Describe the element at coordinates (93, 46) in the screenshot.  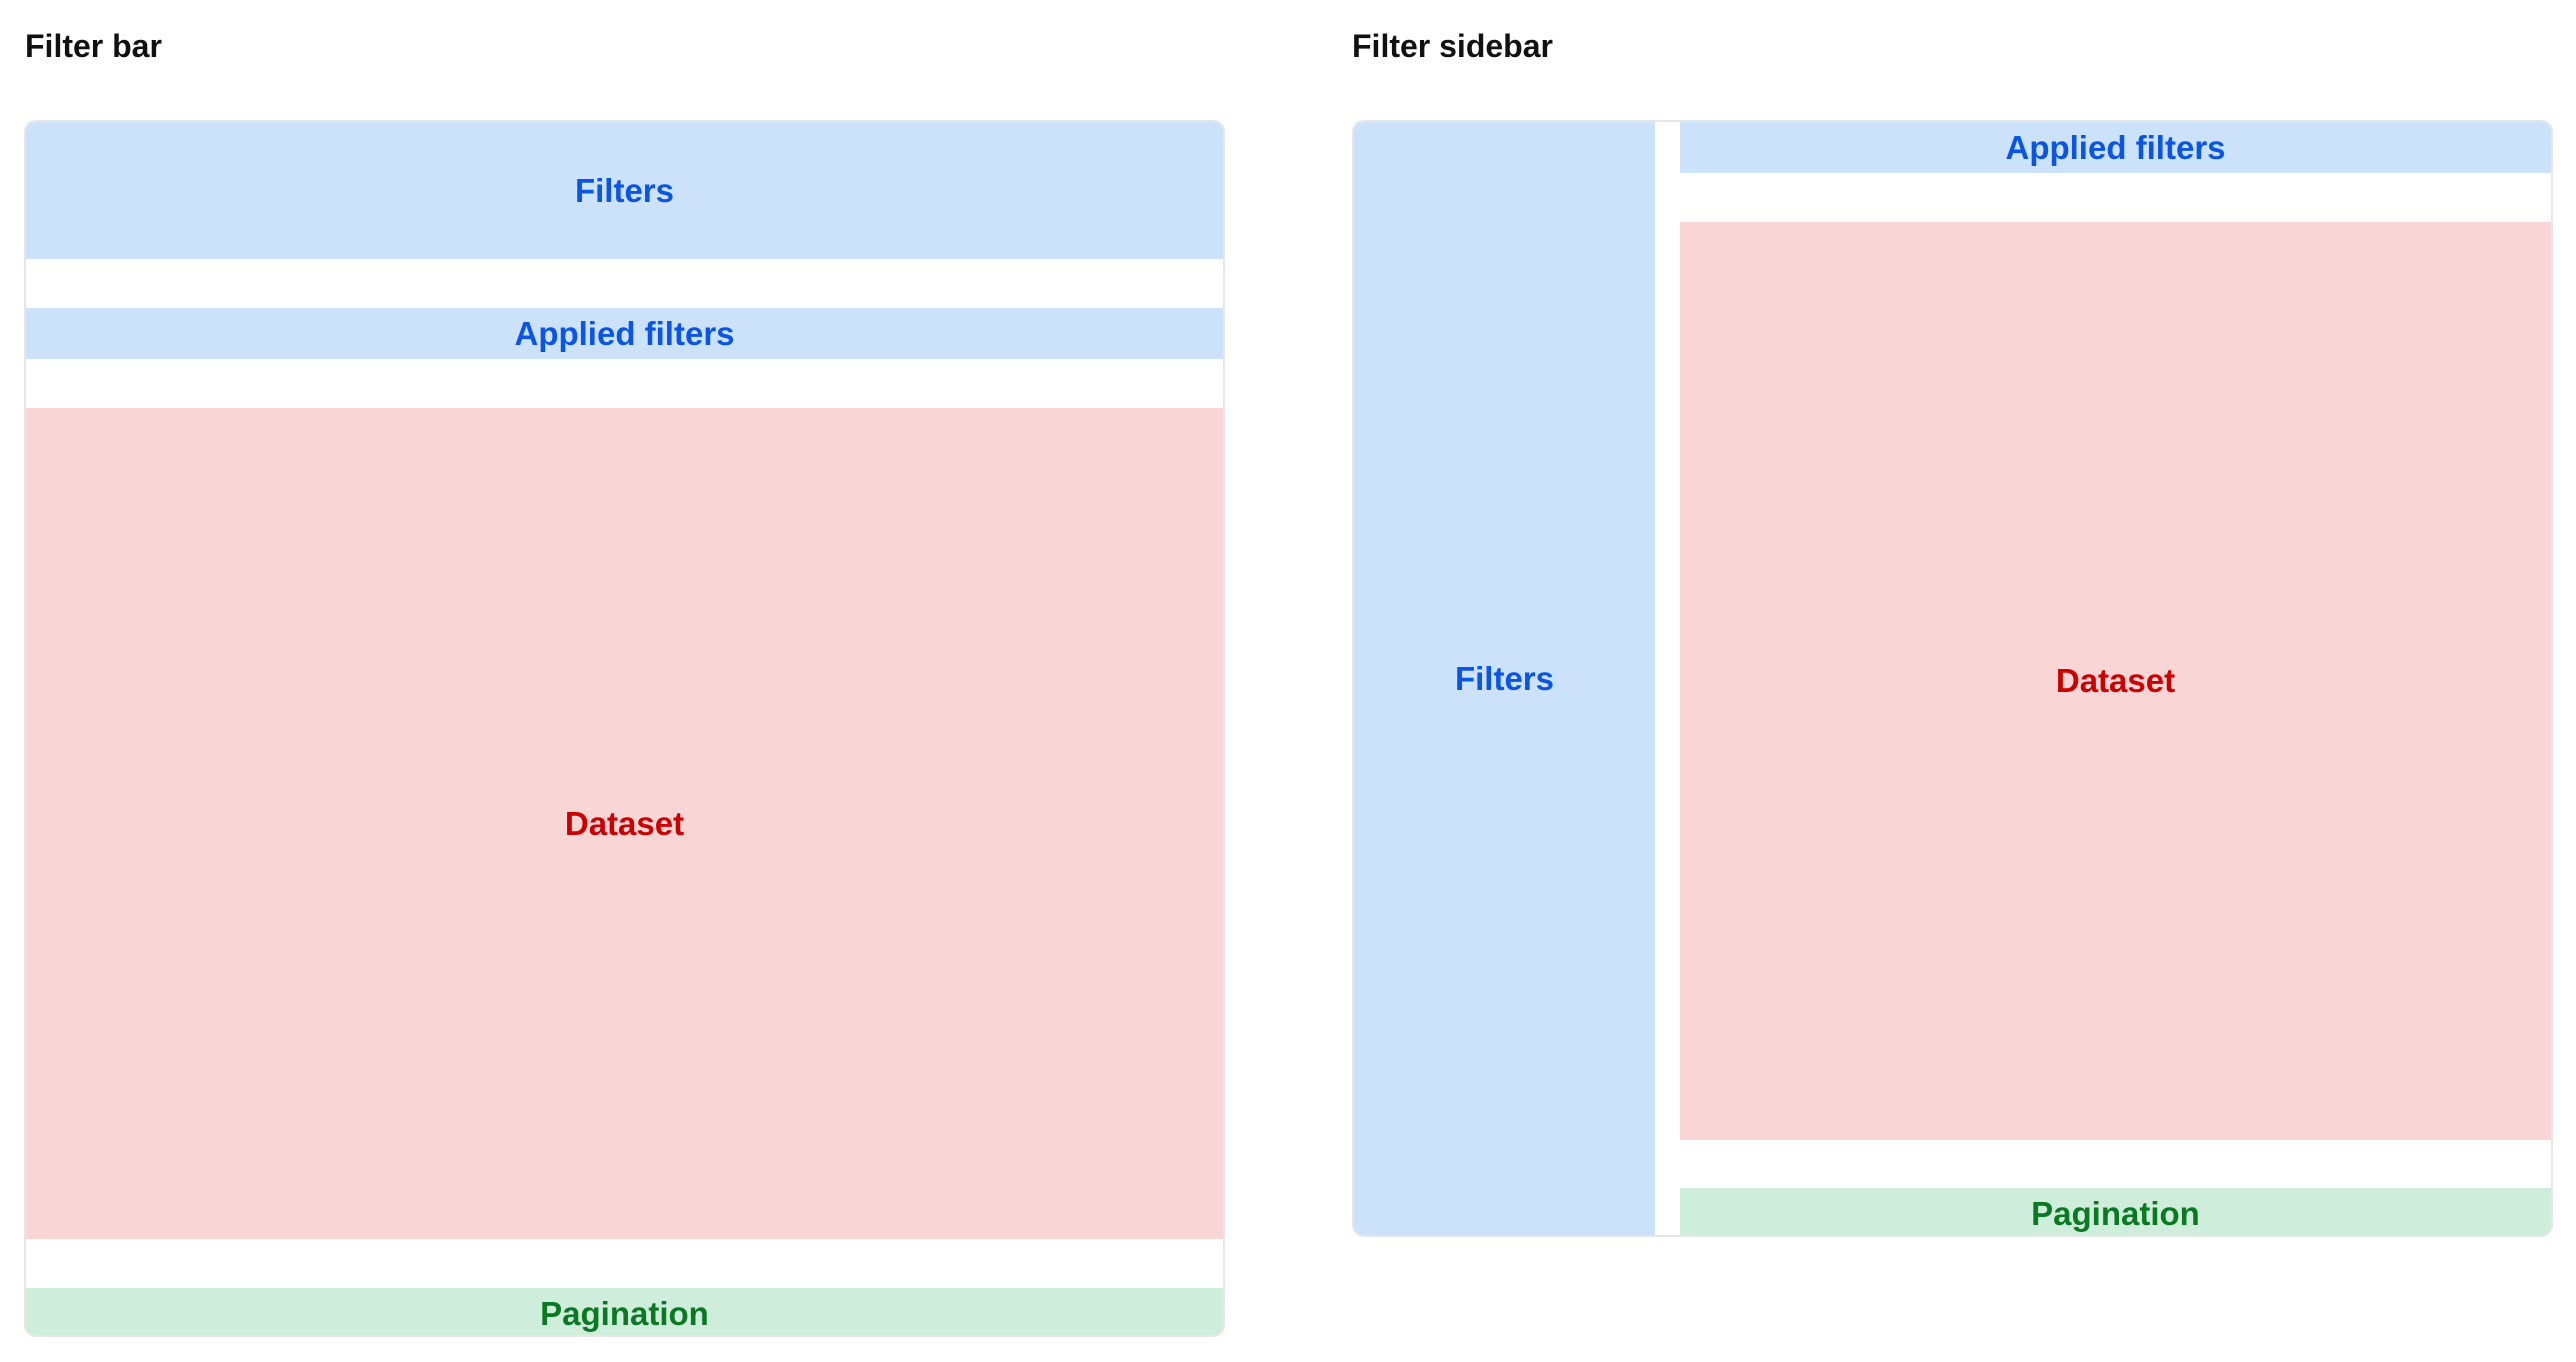
I see `filter-bar-title: Filter bar` at that location.